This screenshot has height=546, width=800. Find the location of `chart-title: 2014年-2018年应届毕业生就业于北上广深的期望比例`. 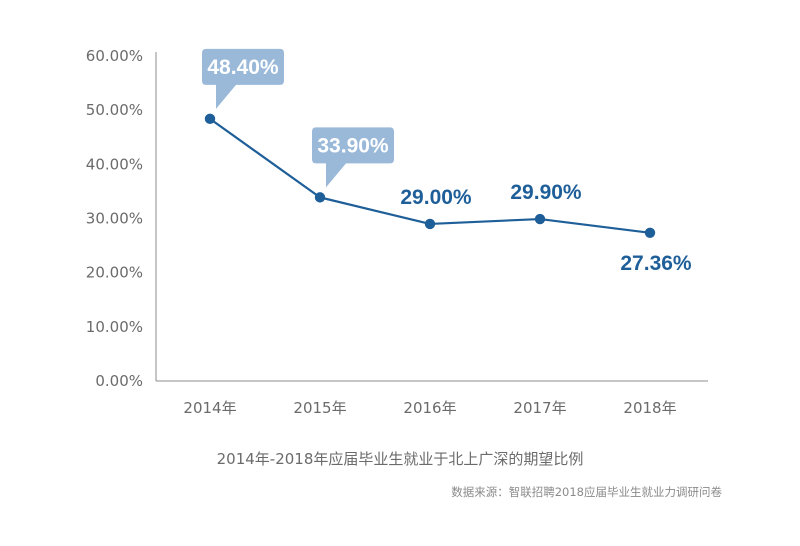

chart-title: 2014年-2018年应届毕业生就业于北上广深的期望比例 is located at coordinates (400, 459).